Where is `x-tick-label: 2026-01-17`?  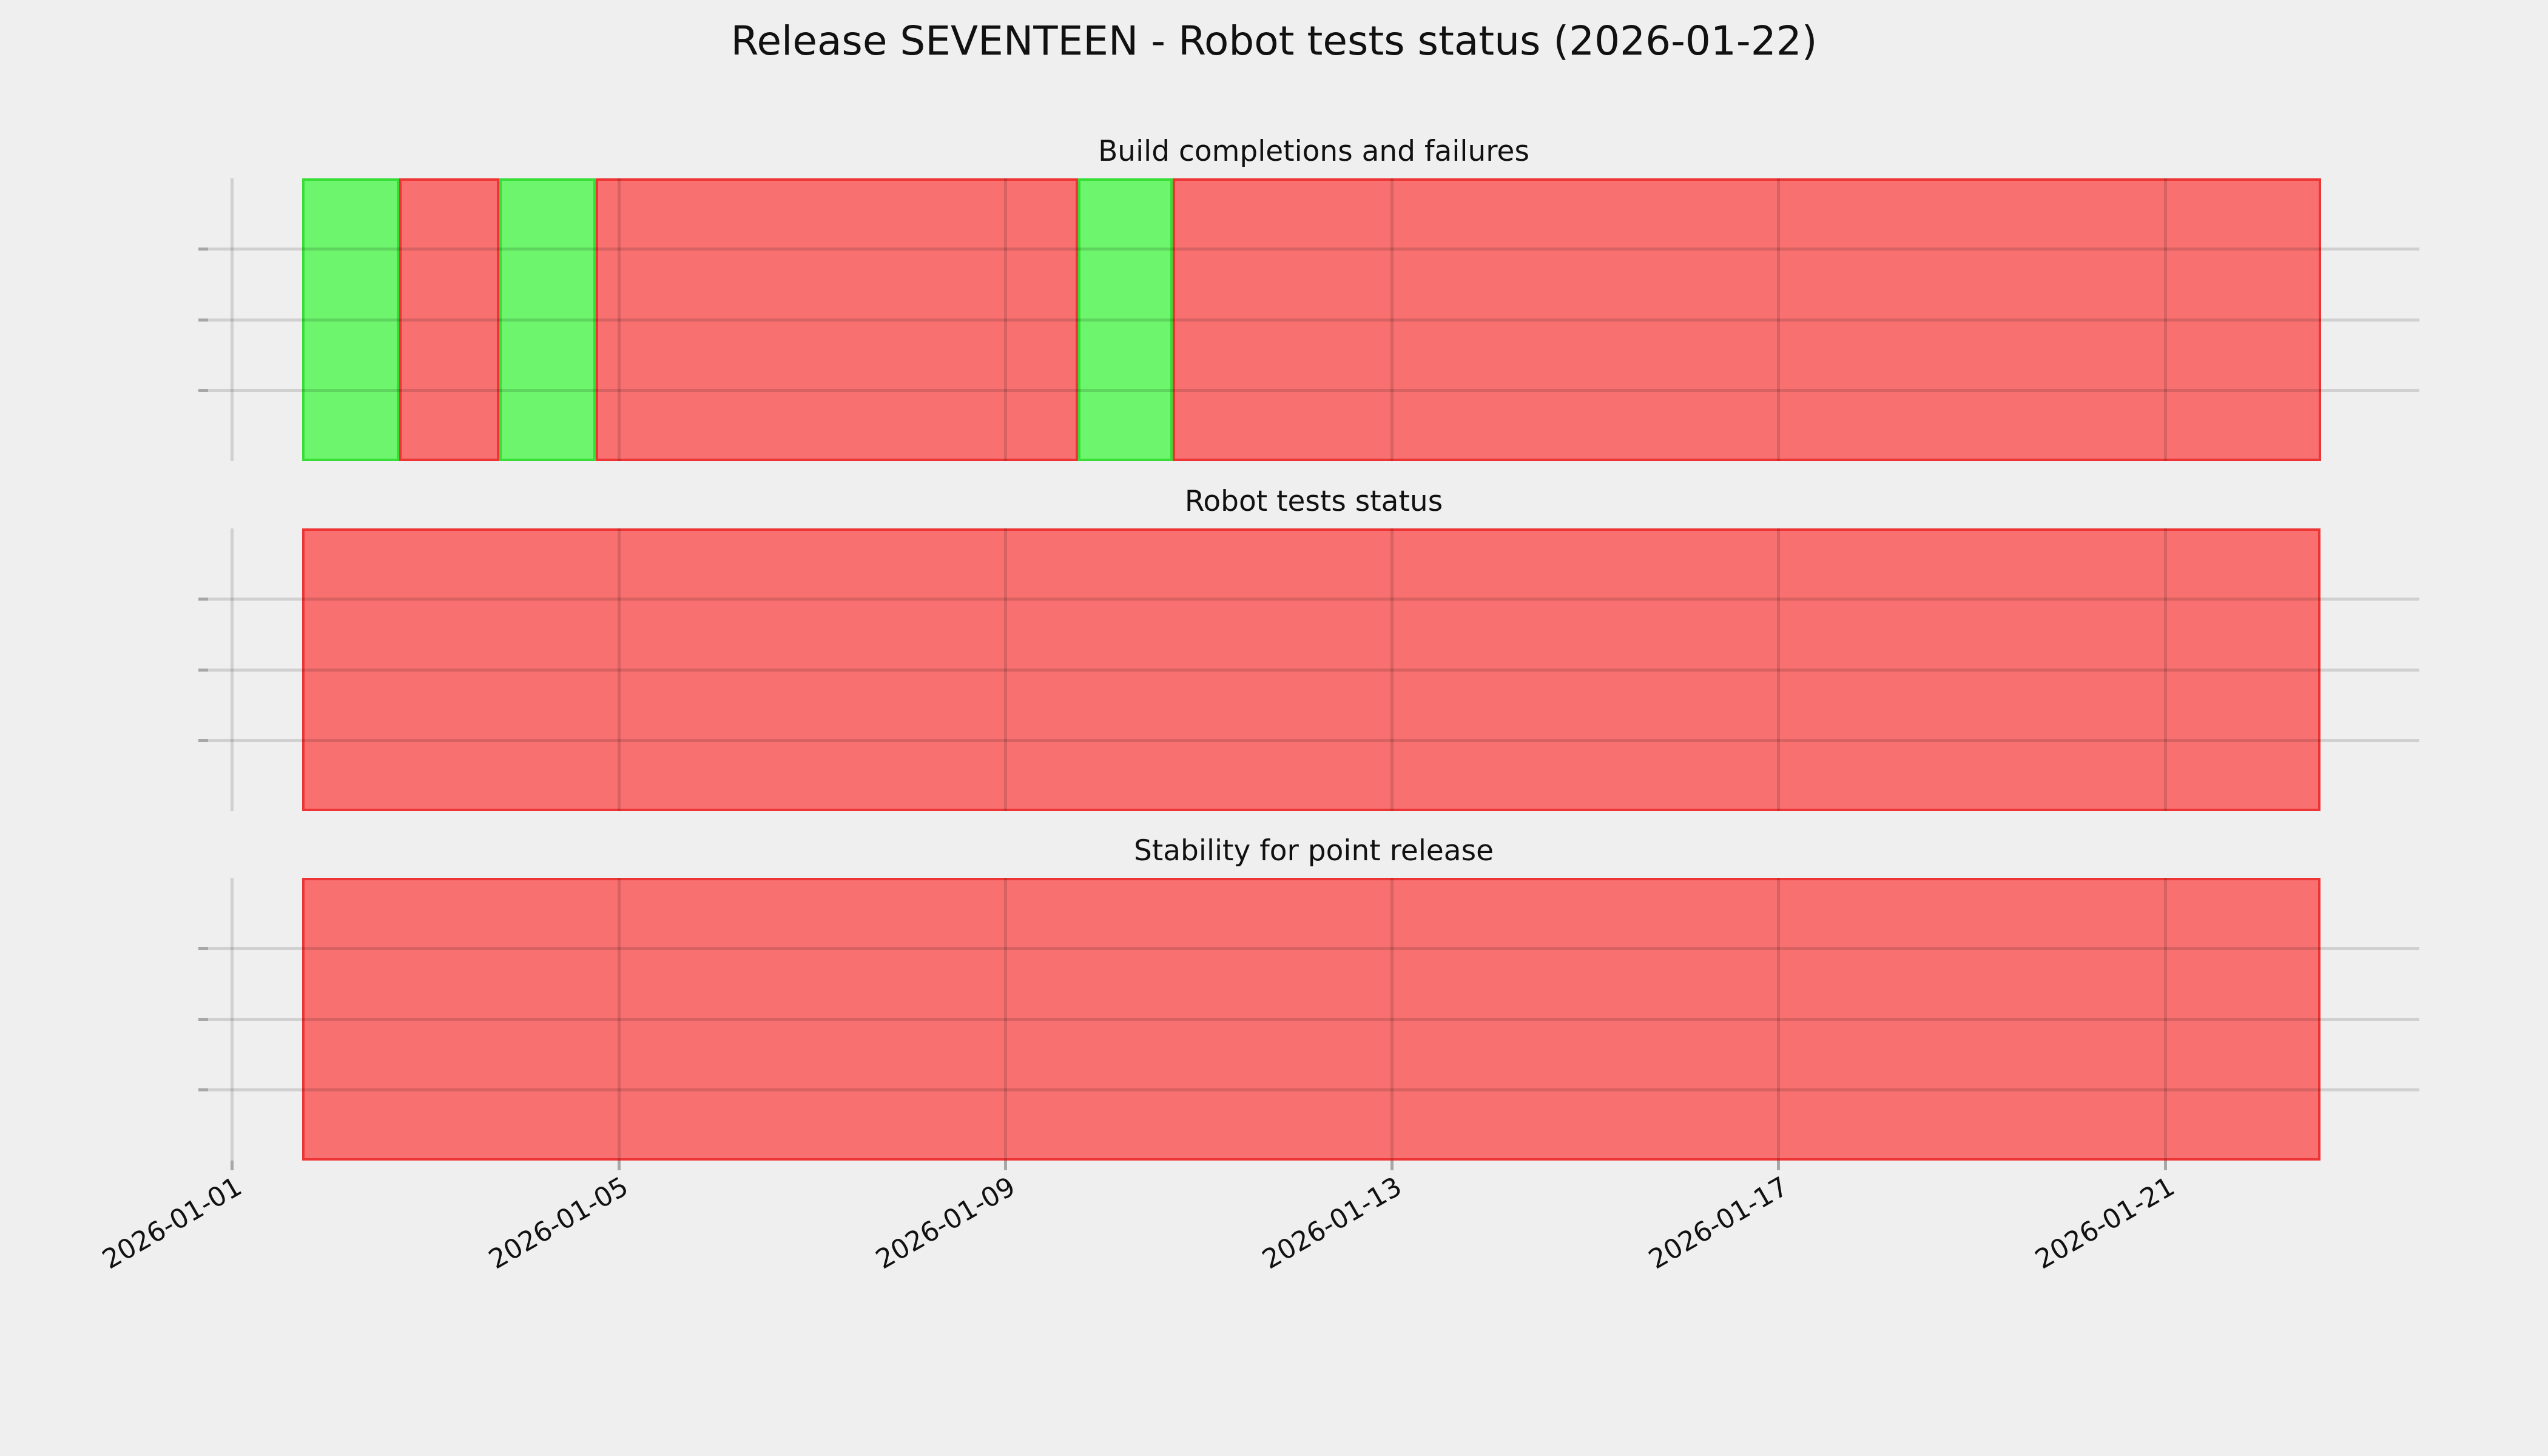 x-tick-label: 2026-01-17 is located at coordinates (1718, 1223).